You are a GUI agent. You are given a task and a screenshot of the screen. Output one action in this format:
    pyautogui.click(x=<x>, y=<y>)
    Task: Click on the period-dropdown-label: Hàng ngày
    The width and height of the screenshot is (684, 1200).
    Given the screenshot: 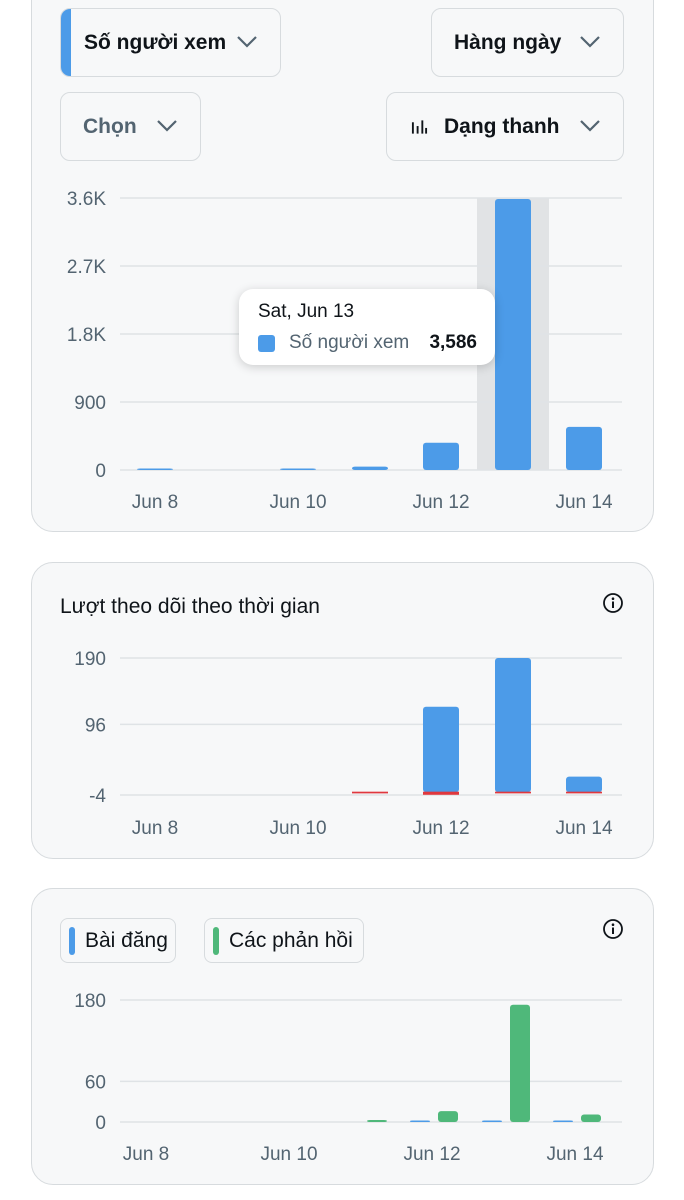 What is the action you would take?
    pyautogui.click(x=508, y=42)
    